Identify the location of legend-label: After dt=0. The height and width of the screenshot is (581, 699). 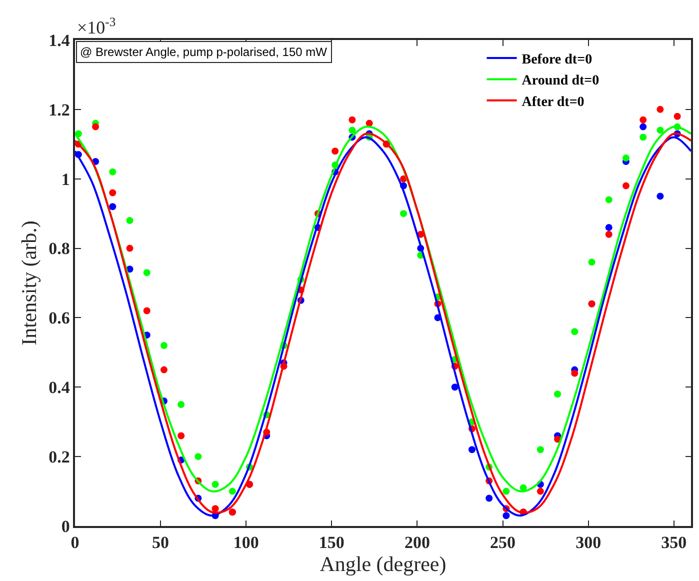
(553, 102).